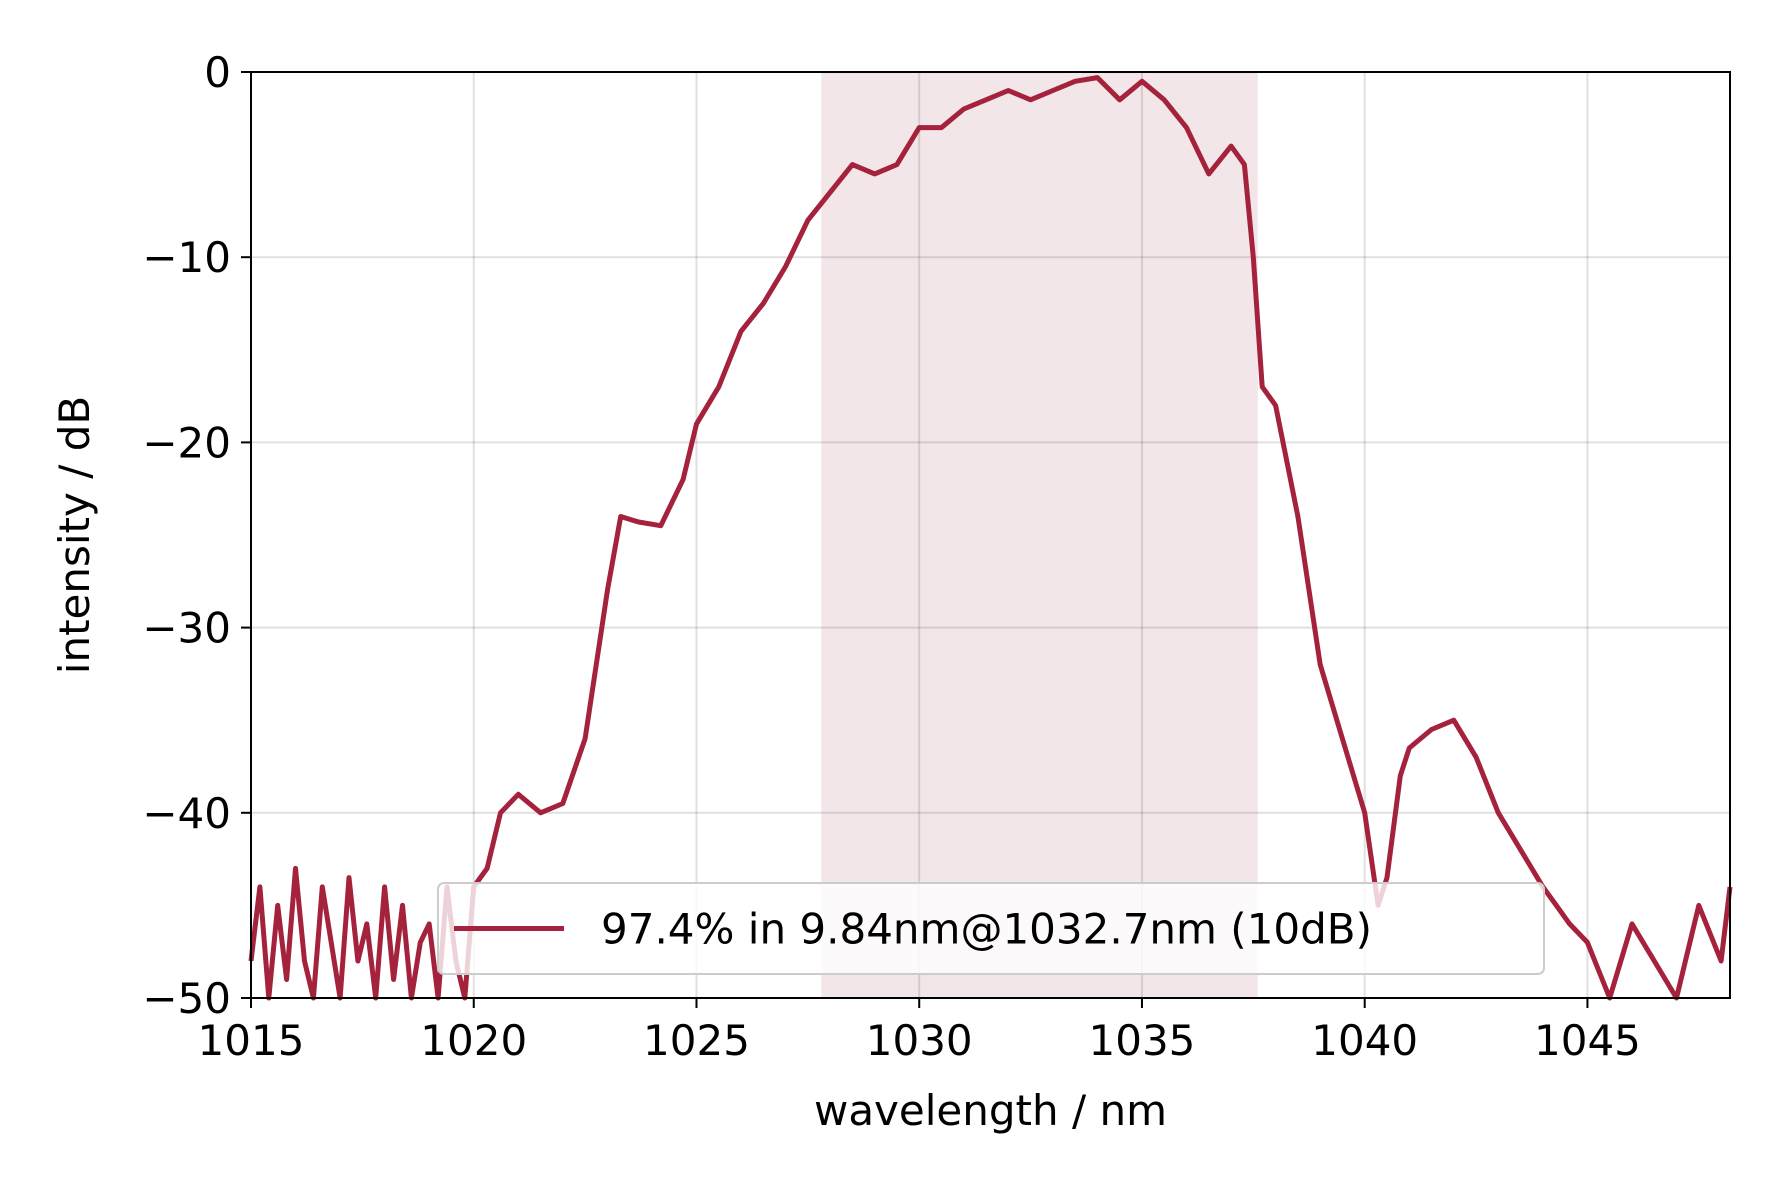  Describe the element at coordinates (196, 535) in the screenshot. I see `y-axis: 0 −10 −20 −30 −40 −50` at that location.